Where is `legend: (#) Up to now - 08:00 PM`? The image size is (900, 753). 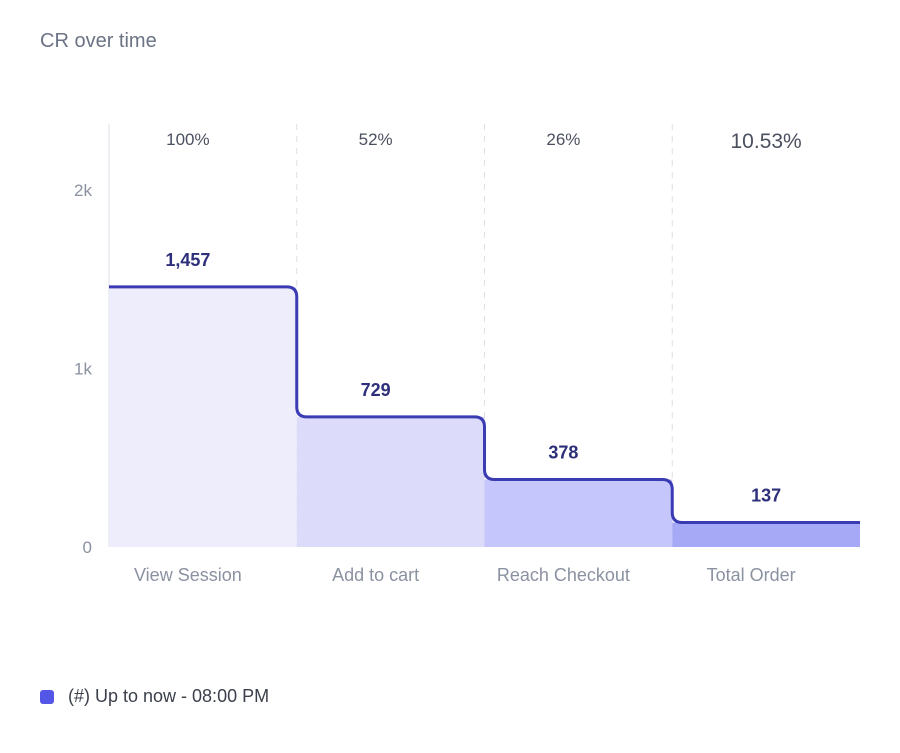 legend: (#) Up to now - 08:00 PM is located at coordinates (154, 696).